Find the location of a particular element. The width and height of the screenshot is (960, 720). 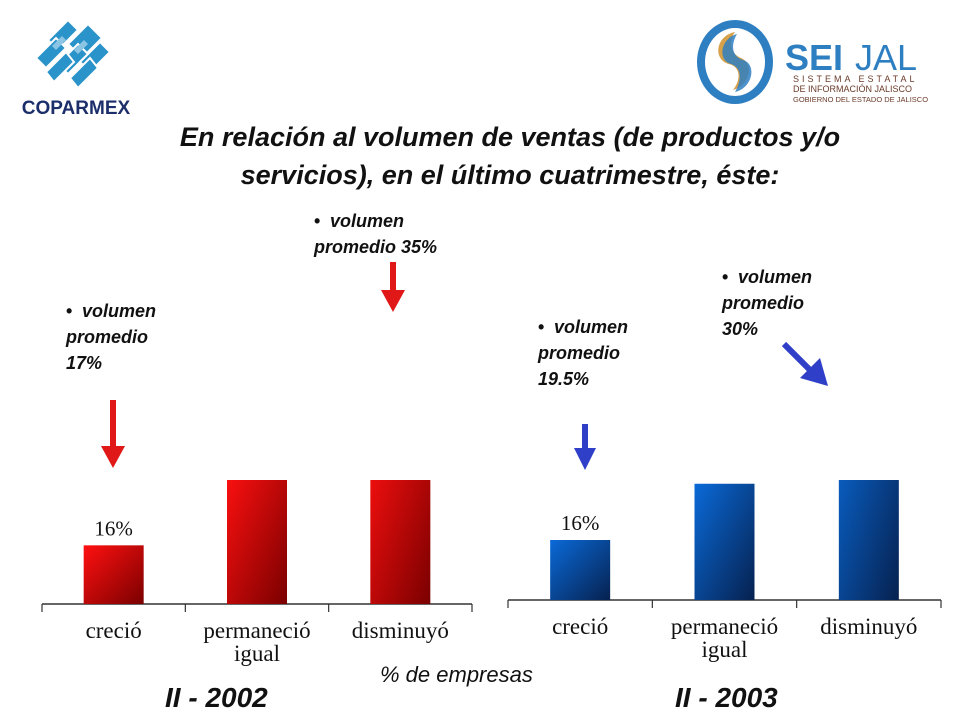

note-text: 17% is located at coordinates (84, 363).